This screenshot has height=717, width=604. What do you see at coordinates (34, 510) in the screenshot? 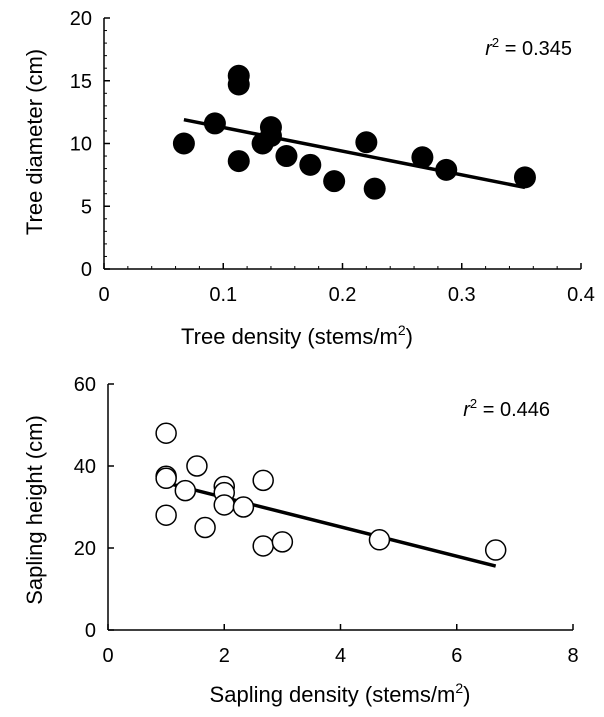
I see `sapling-chart-y-axis-title: Sapling height (cm)` at bounding box center [34, 510].